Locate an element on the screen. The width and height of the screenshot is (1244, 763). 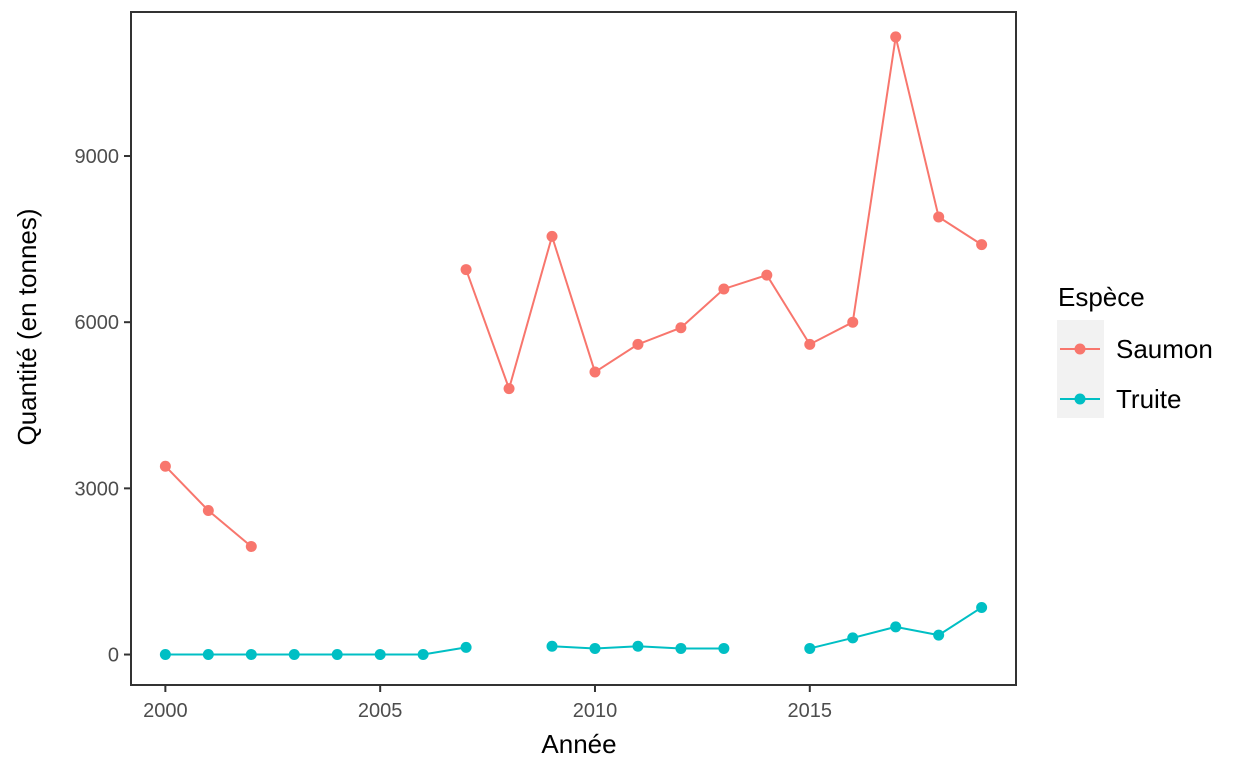
y-tick-label: 9000 is located at coordinates (97, 157).